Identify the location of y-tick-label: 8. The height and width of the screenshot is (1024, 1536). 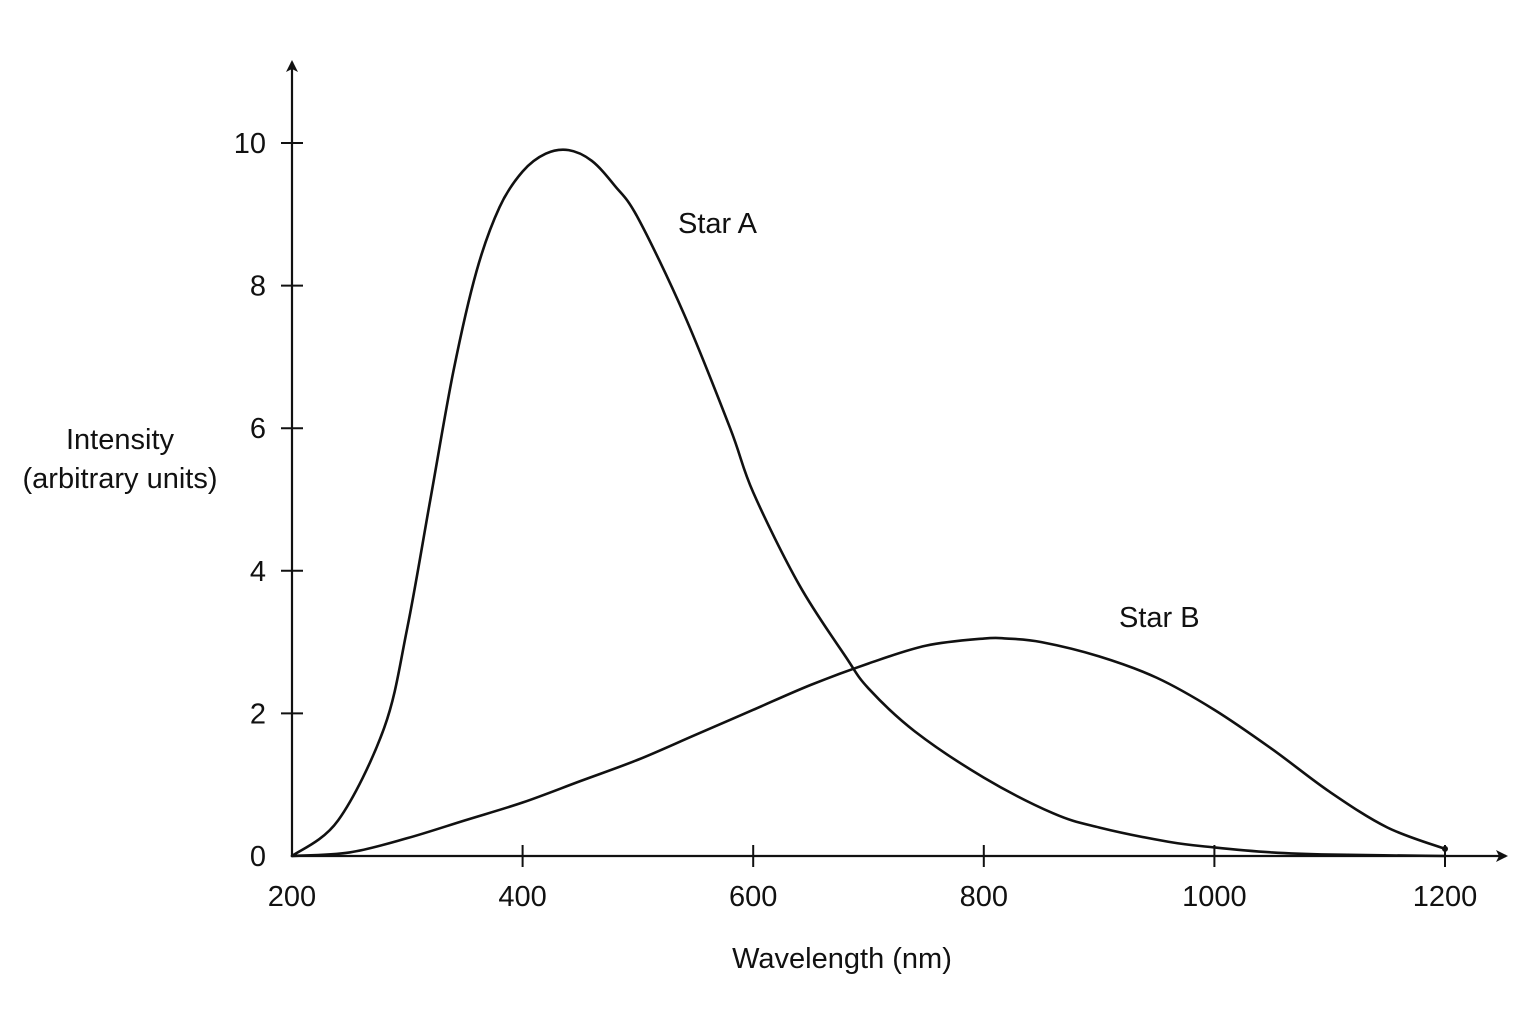
(258, 287).